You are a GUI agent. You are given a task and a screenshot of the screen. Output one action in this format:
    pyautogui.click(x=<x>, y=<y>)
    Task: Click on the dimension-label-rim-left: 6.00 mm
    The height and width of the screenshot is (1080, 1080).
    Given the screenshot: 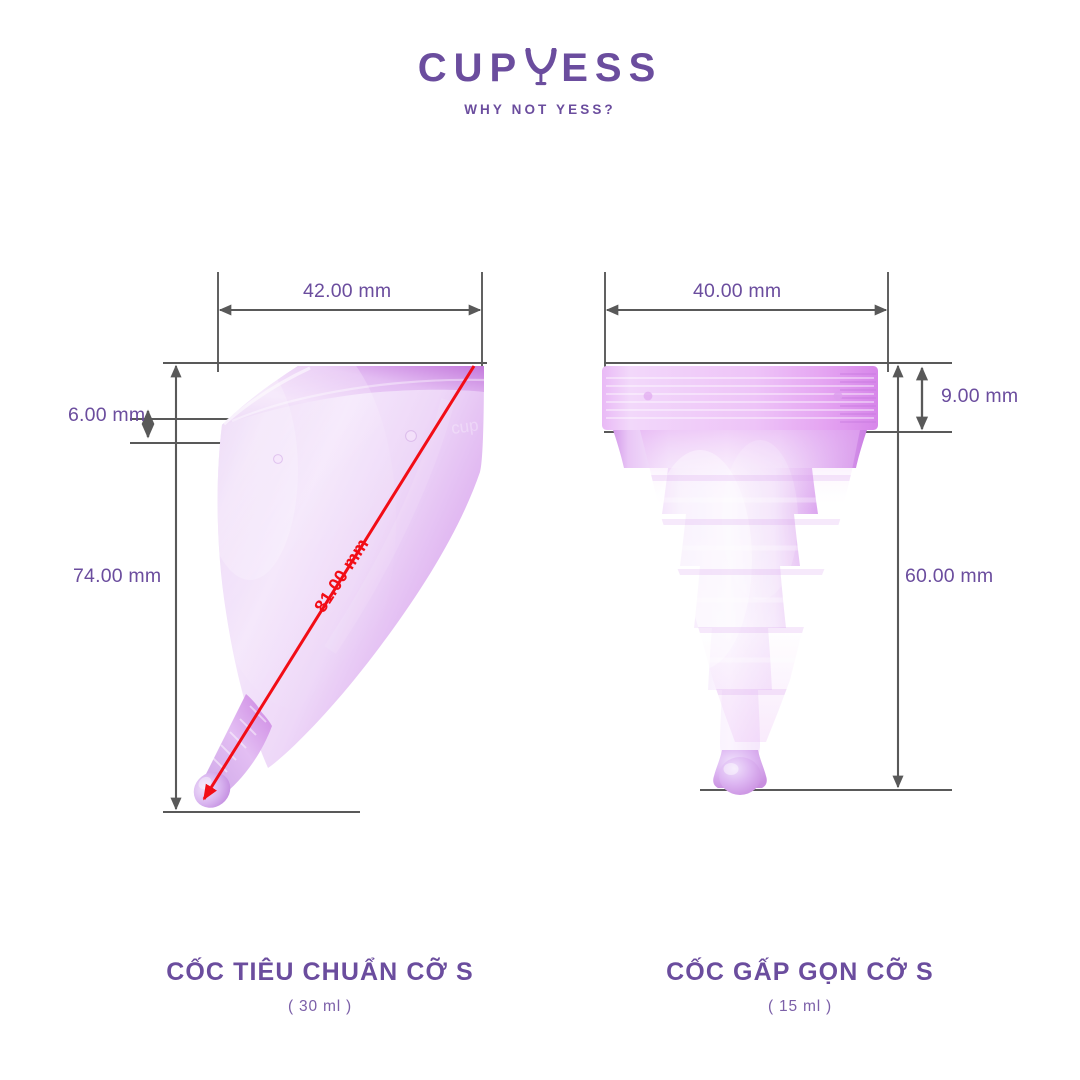 What is the action you would take?
    pyautogui.click(x=107, y=415)
    